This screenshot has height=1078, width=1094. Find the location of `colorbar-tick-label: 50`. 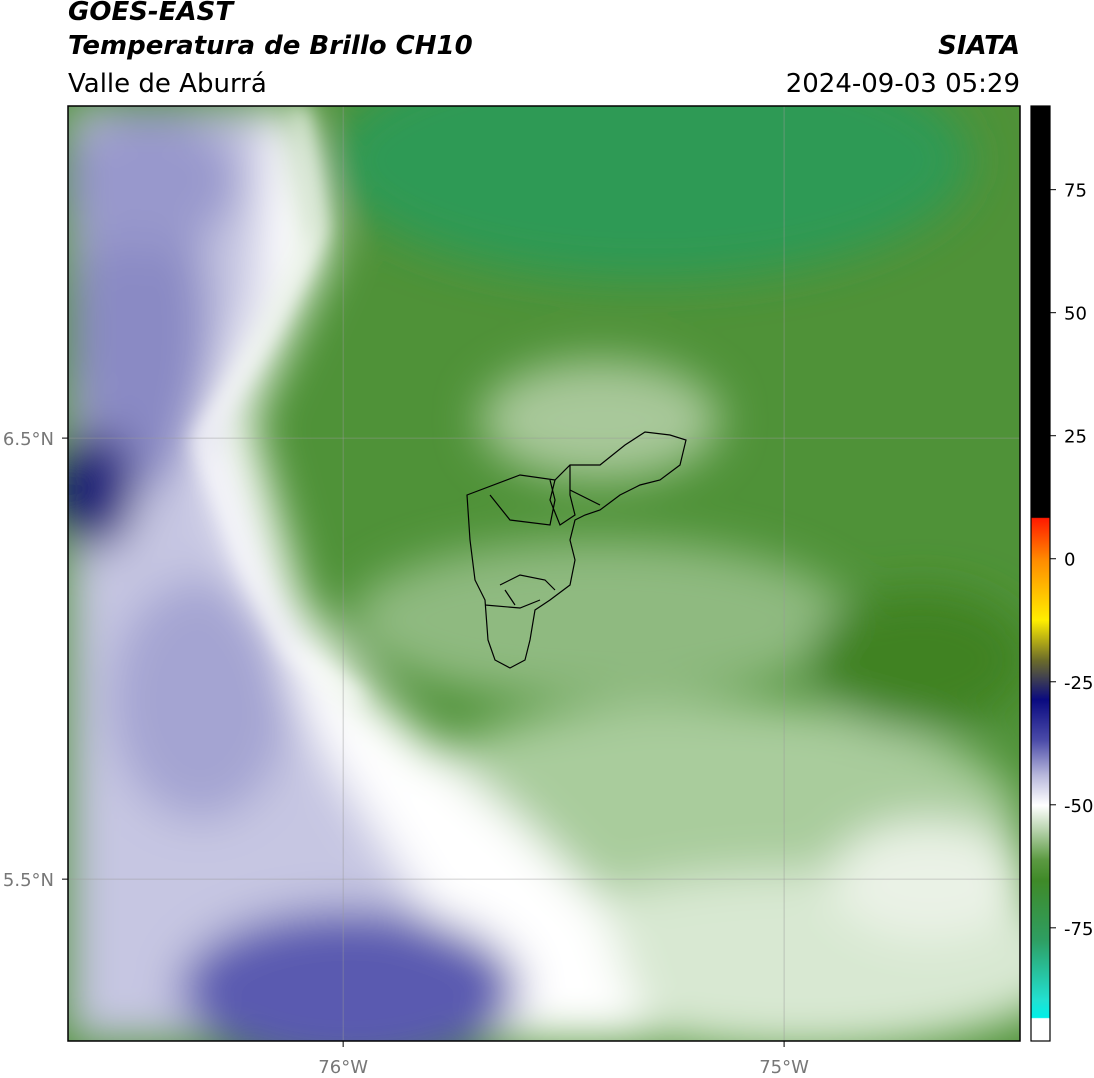

colorbar-tick-label: 50 is located at coordinates (1075, 314).